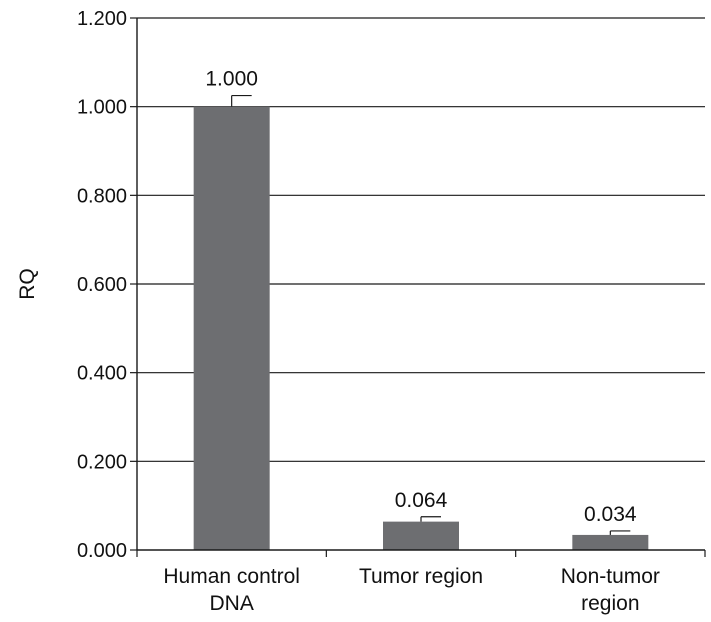 The width and height of the screenshot is (711, 622). What do you see at coordinates (102, 19) in the screenshot?
I see `y-tick-label-6: 1.200` at bounding box center [102, 19].